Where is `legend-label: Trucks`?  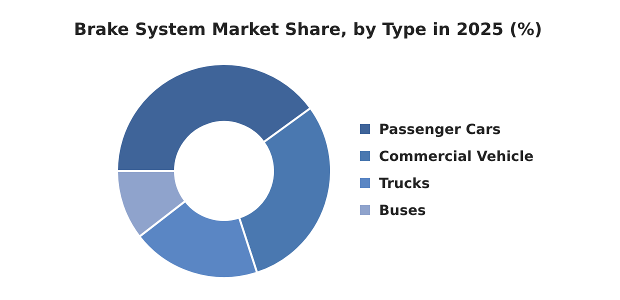 legend-label: Trucks is located at coordinates (404, 184).